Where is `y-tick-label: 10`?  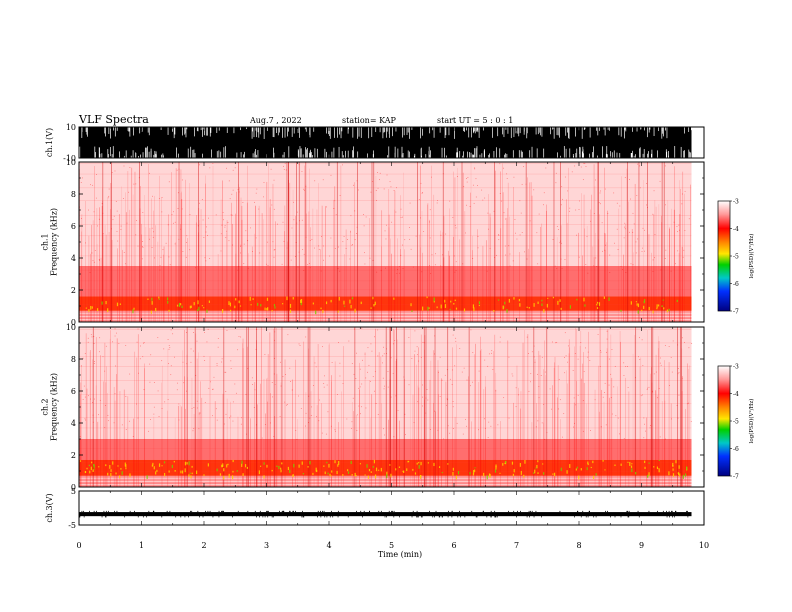 y-tick-label: 10 is located at coordinates (71, 327).